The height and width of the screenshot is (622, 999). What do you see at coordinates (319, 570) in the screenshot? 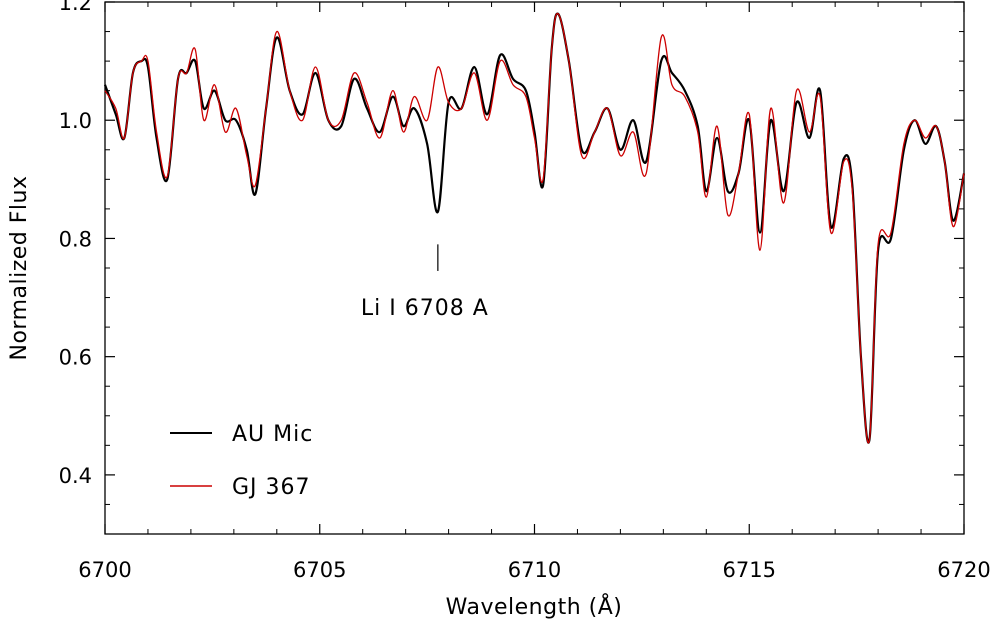
I see `x-tick-label: 6705` at bounding box center [319, 570].